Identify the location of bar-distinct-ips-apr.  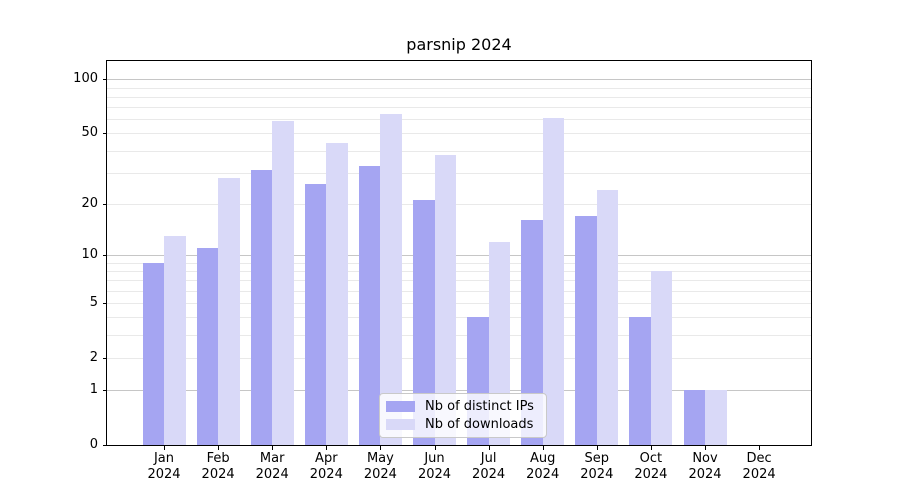
(315, 314).